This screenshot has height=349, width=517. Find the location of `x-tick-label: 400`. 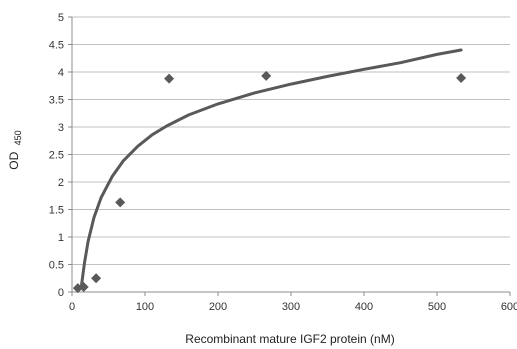

x-tick-label: 400 is located at coordinates (364, 307).